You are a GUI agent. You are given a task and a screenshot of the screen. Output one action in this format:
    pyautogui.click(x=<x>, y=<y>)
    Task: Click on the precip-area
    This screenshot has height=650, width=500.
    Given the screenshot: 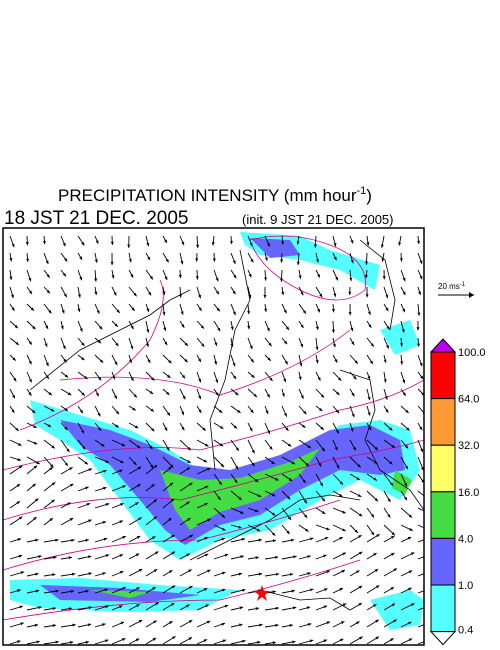 What is the action you would take?
    pyautogui.click(x=397, y=610)
    